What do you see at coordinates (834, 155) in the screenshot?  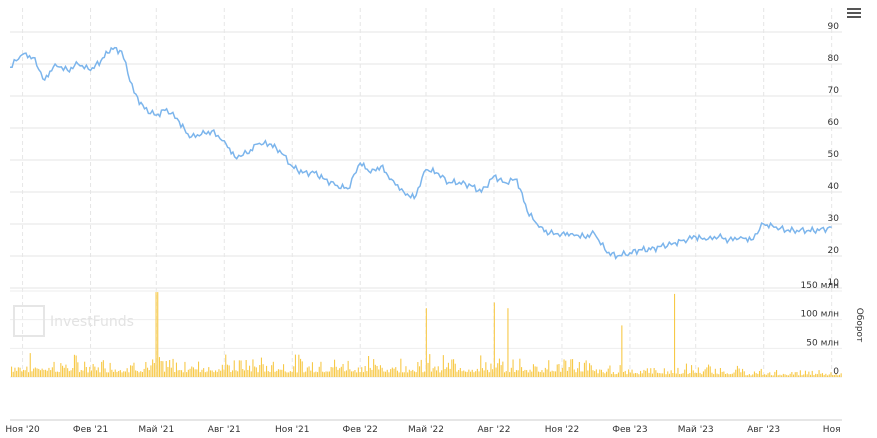 I see `price-axis: 10 20 30 40 50 60 70 80 90` at bounding box center [834, 155].